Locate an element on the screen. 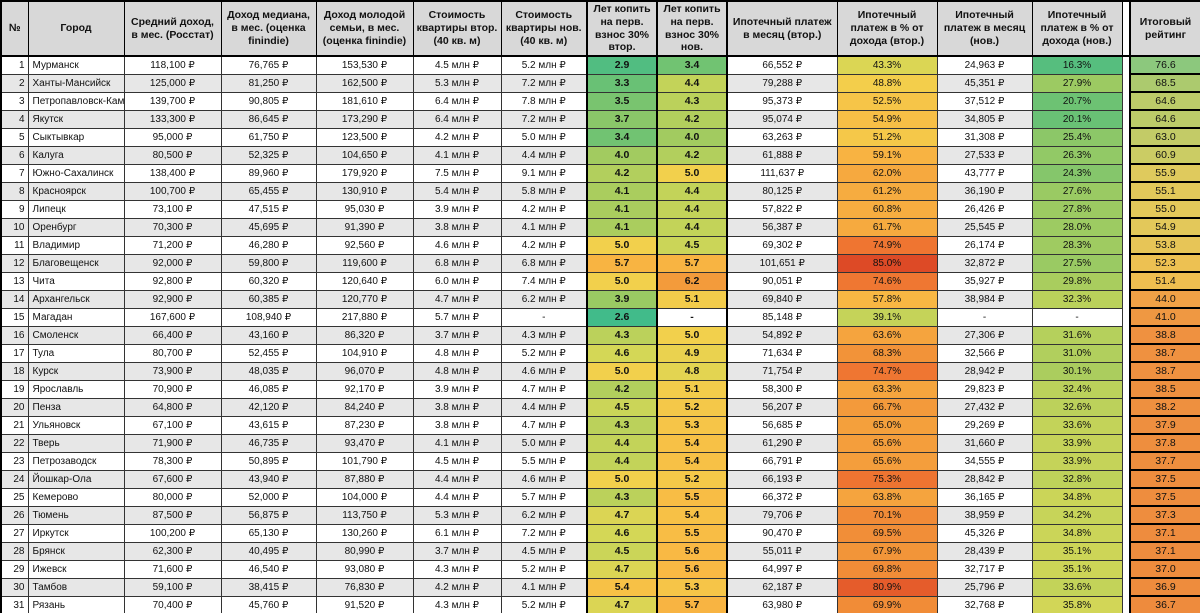  cell-city: Тверь is located at coordinates (76, 443).